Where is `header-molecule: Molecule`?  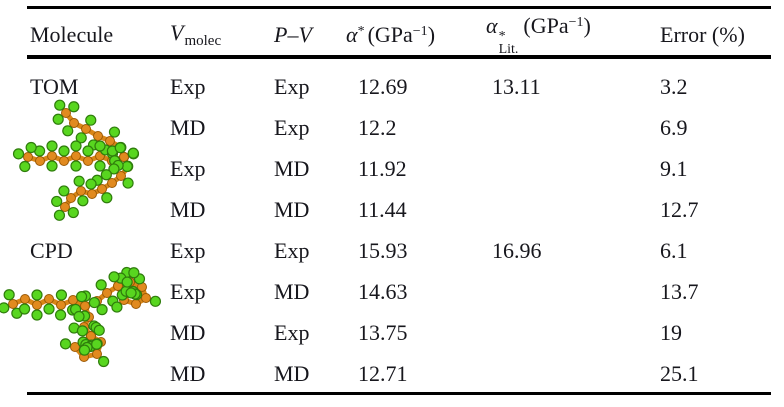 header-molecule: Molecule is located at coordinates (98, 35).